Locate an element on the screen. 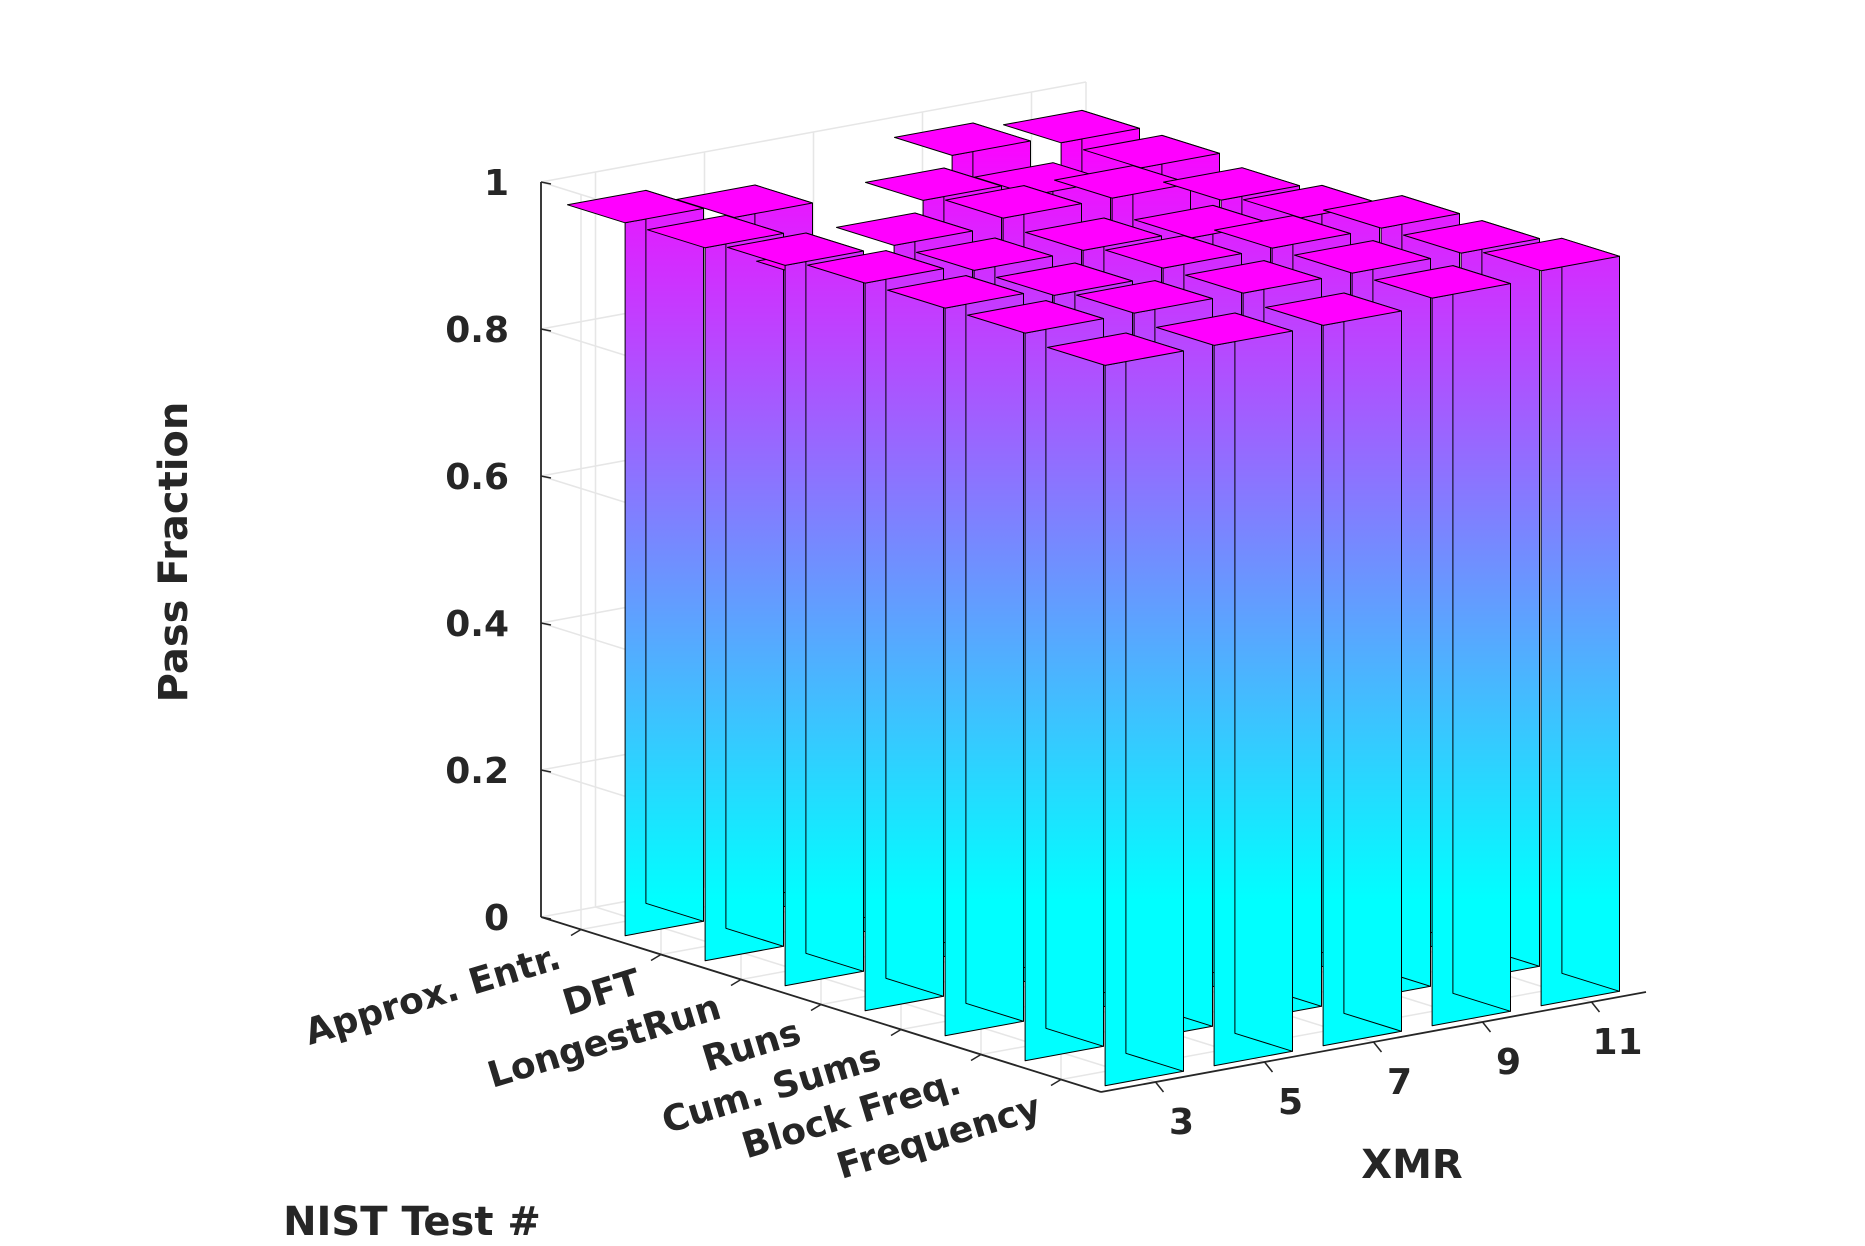 This screenshot has height=1246, width=1865. z-axis-label: Pass Fraction is located at coordinates (174, 552).